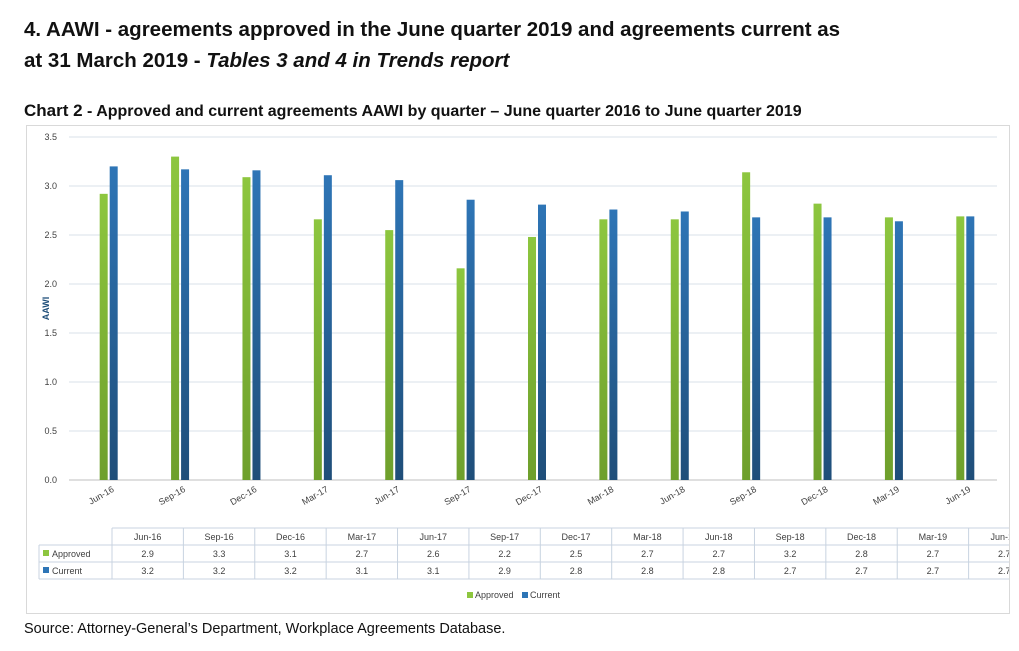  I want to click on table-header-cell: Jun-16, so click(148, 537).